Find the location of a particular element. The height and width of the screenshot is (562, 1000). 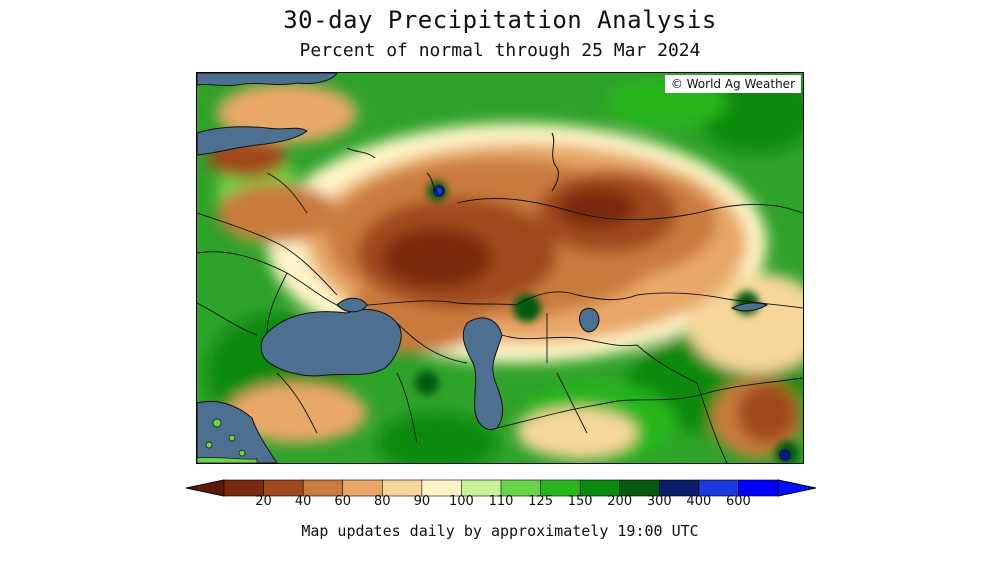

colorbar-tick-label: 400 is located at coordinates (699, 501).